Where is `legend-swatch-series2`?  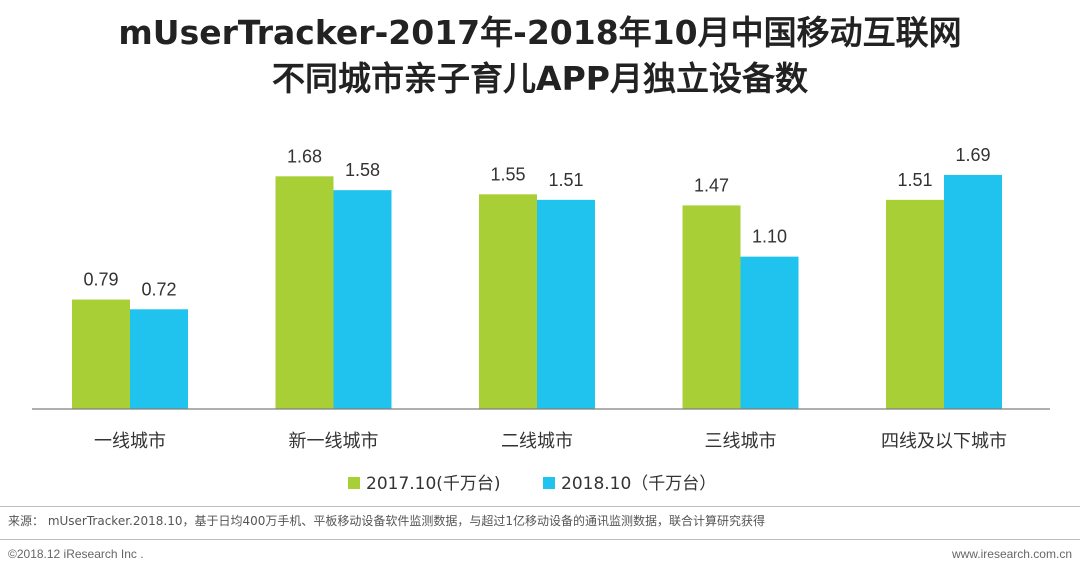
legend-swatch-series2 is located at coordinates (549, 483).